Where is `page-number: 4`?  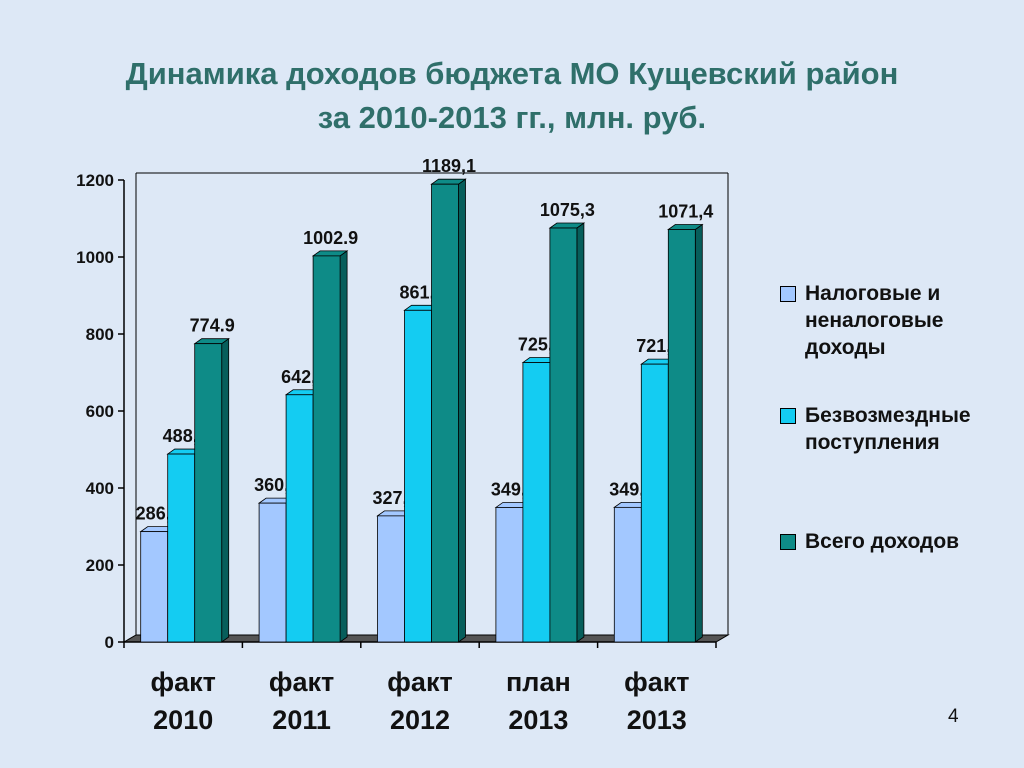
page-number: 4 is located at coordinates (953, 716).